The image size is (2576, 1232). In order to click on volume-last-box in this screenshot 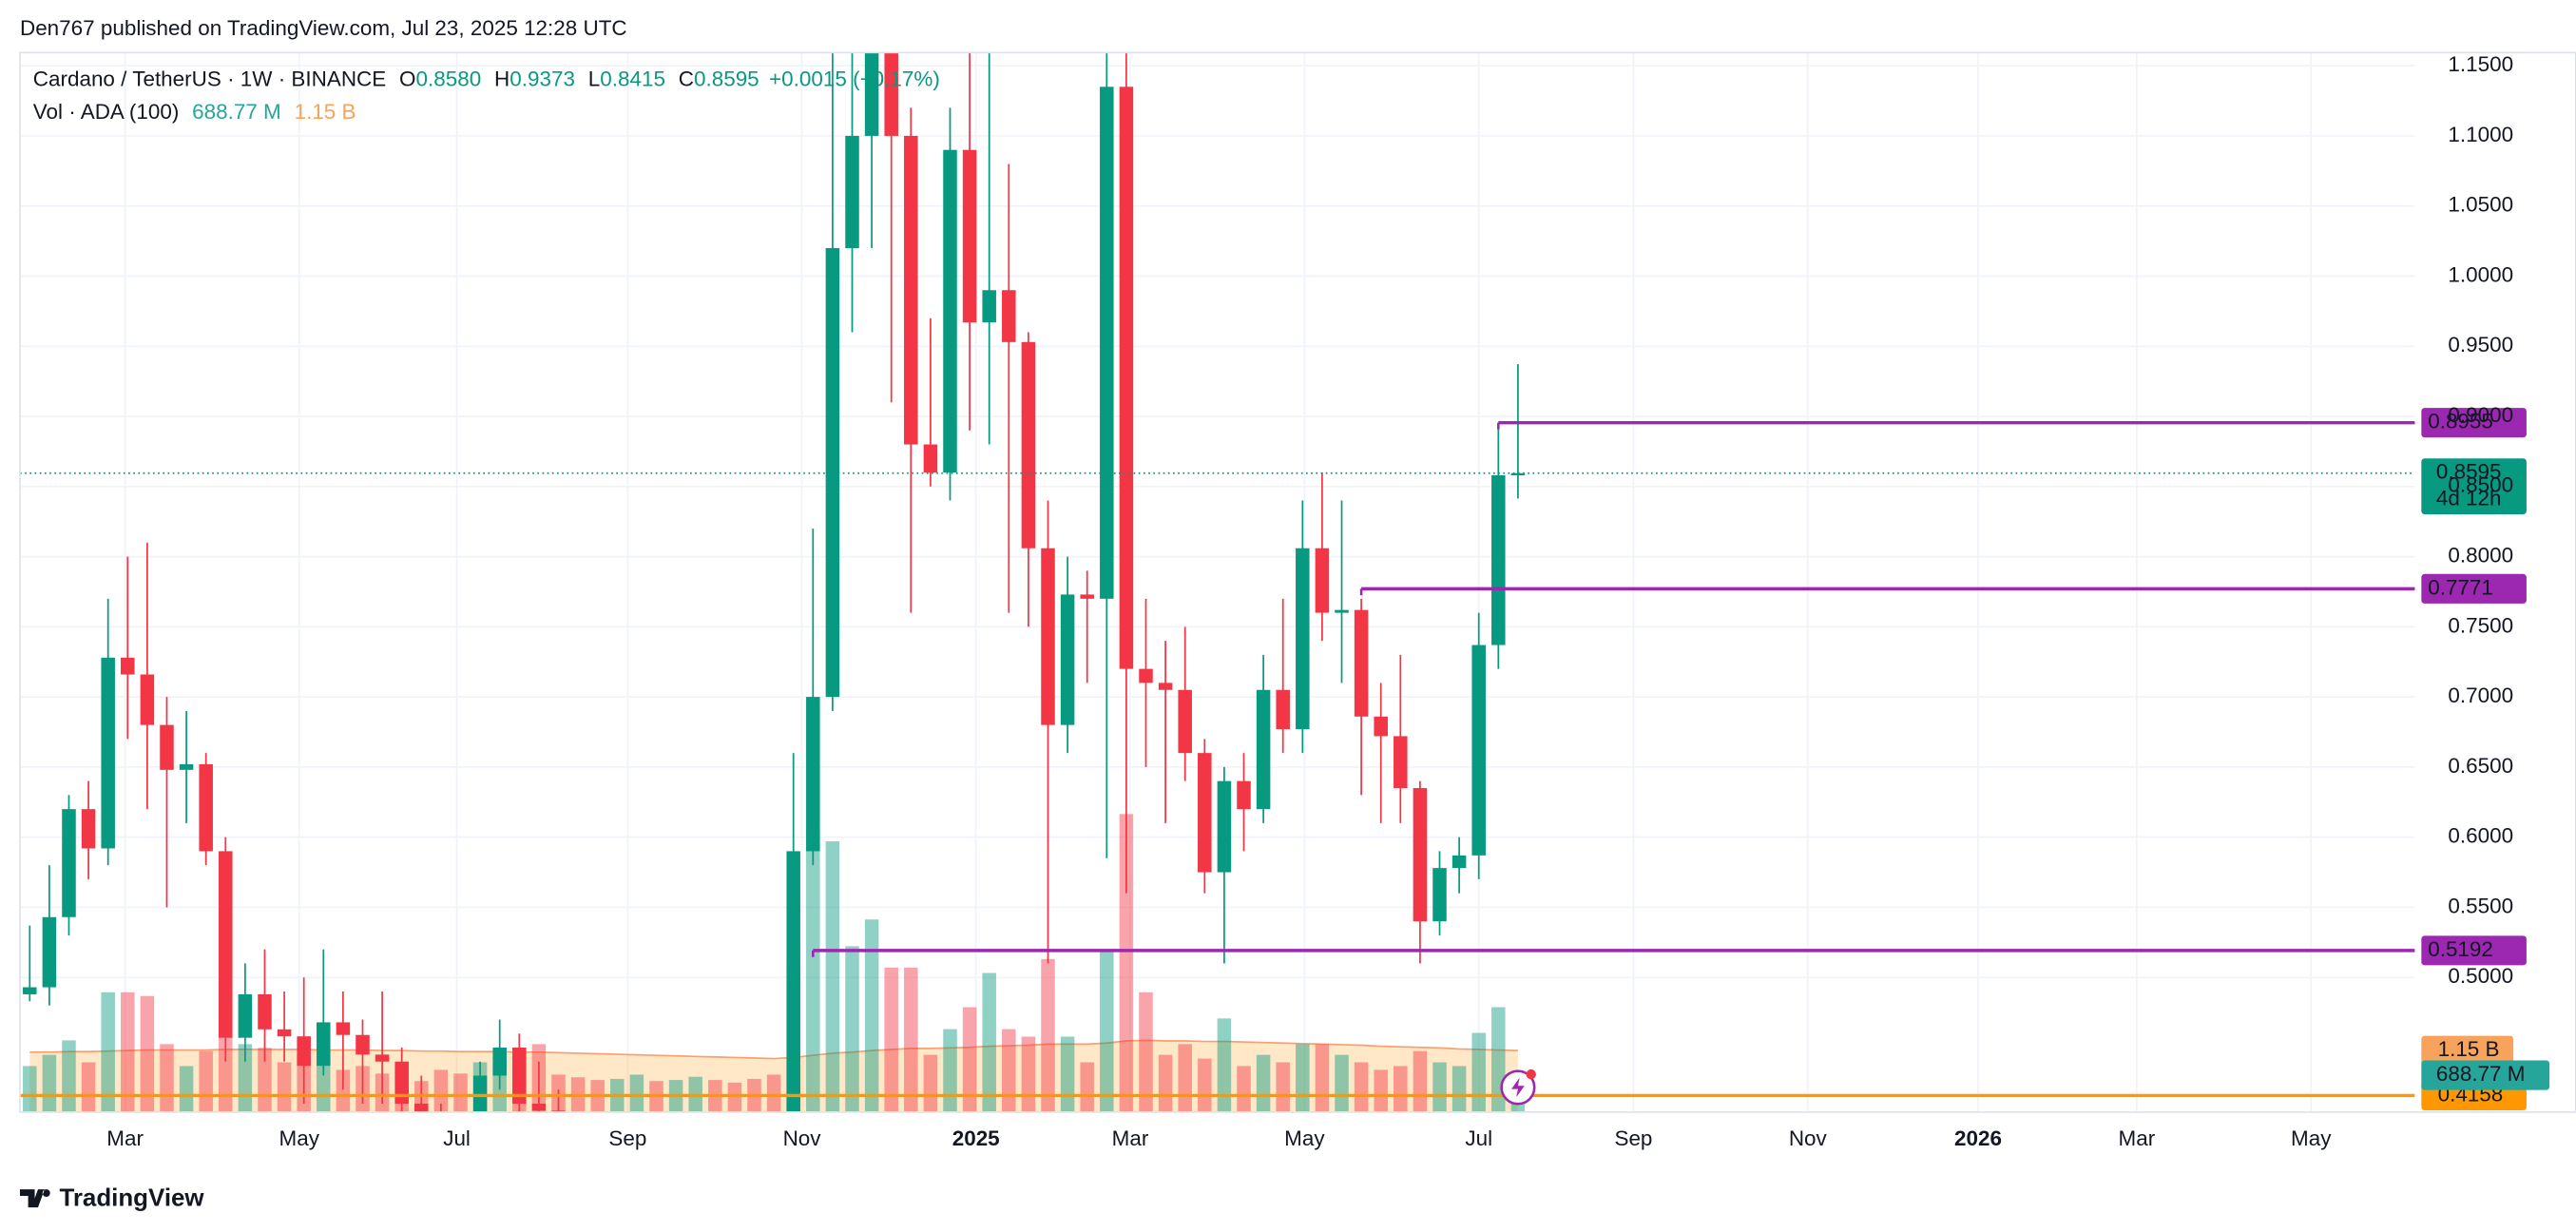, I will do `click(2485, 1075)`.